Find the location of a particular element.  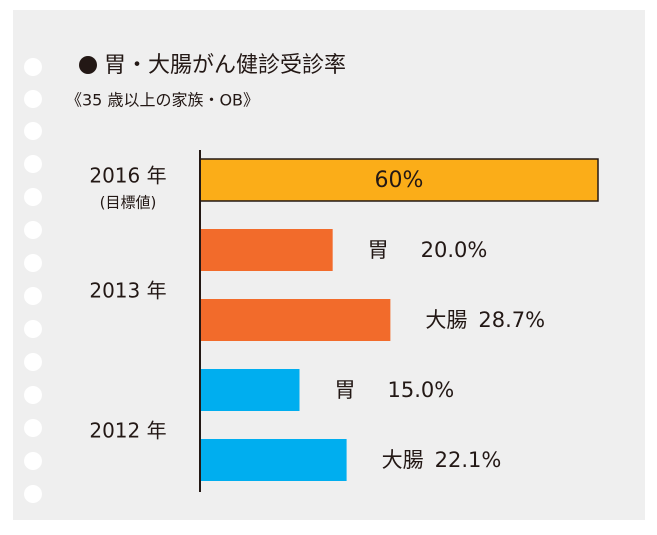

punch-holes is located at coordinates (33, 280).